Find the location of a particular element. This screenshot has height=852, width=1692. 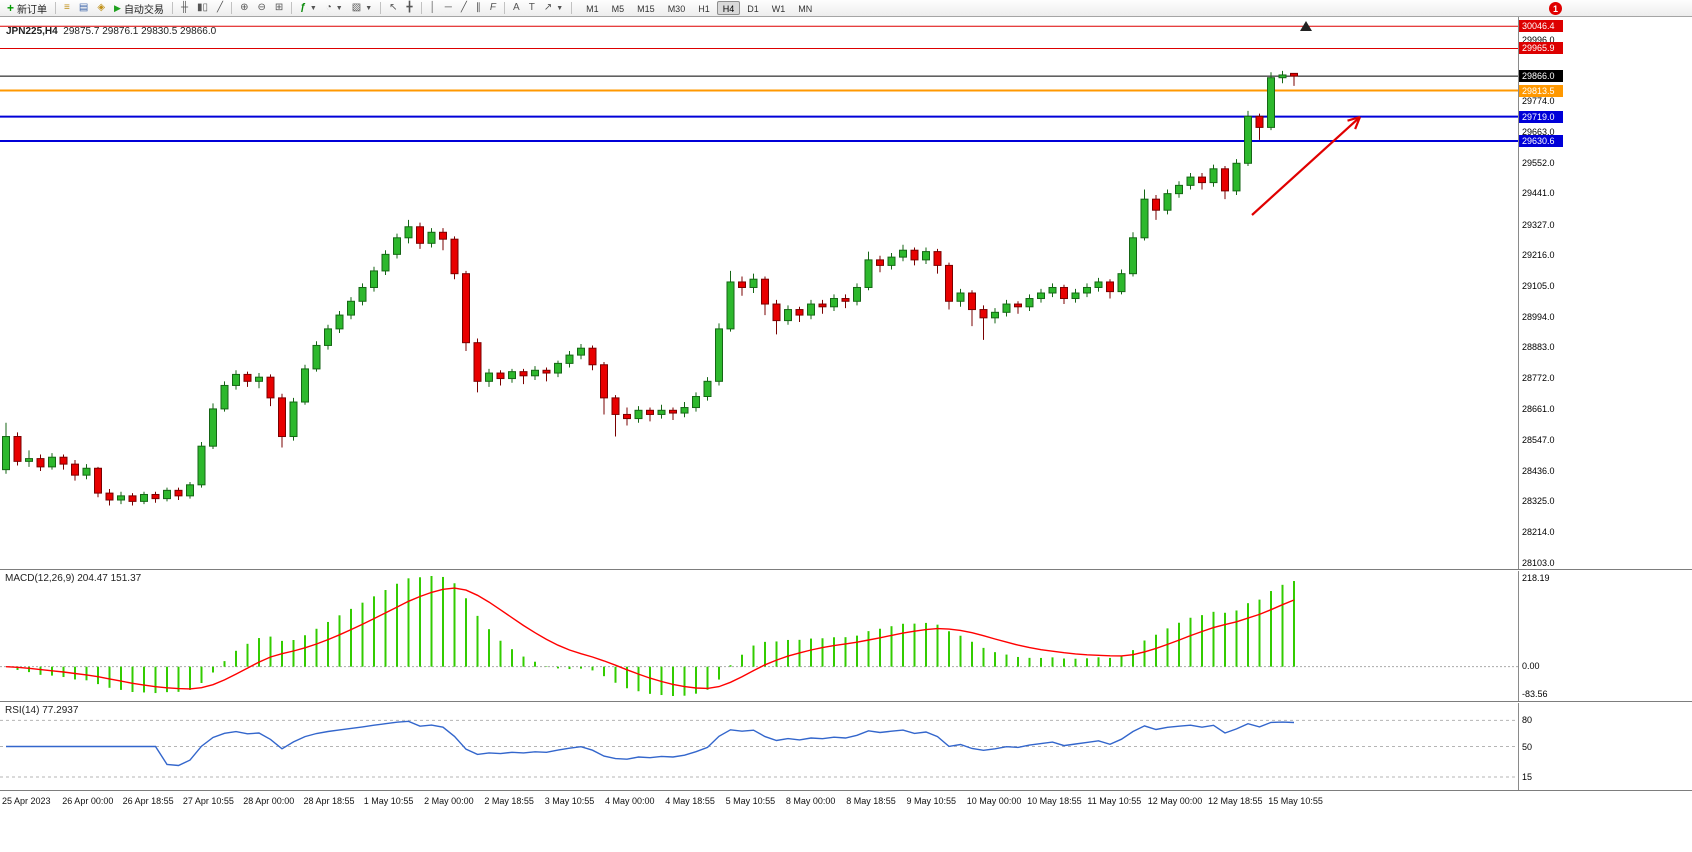

vertical-line-button: │ is located at coordinates (433, 8).